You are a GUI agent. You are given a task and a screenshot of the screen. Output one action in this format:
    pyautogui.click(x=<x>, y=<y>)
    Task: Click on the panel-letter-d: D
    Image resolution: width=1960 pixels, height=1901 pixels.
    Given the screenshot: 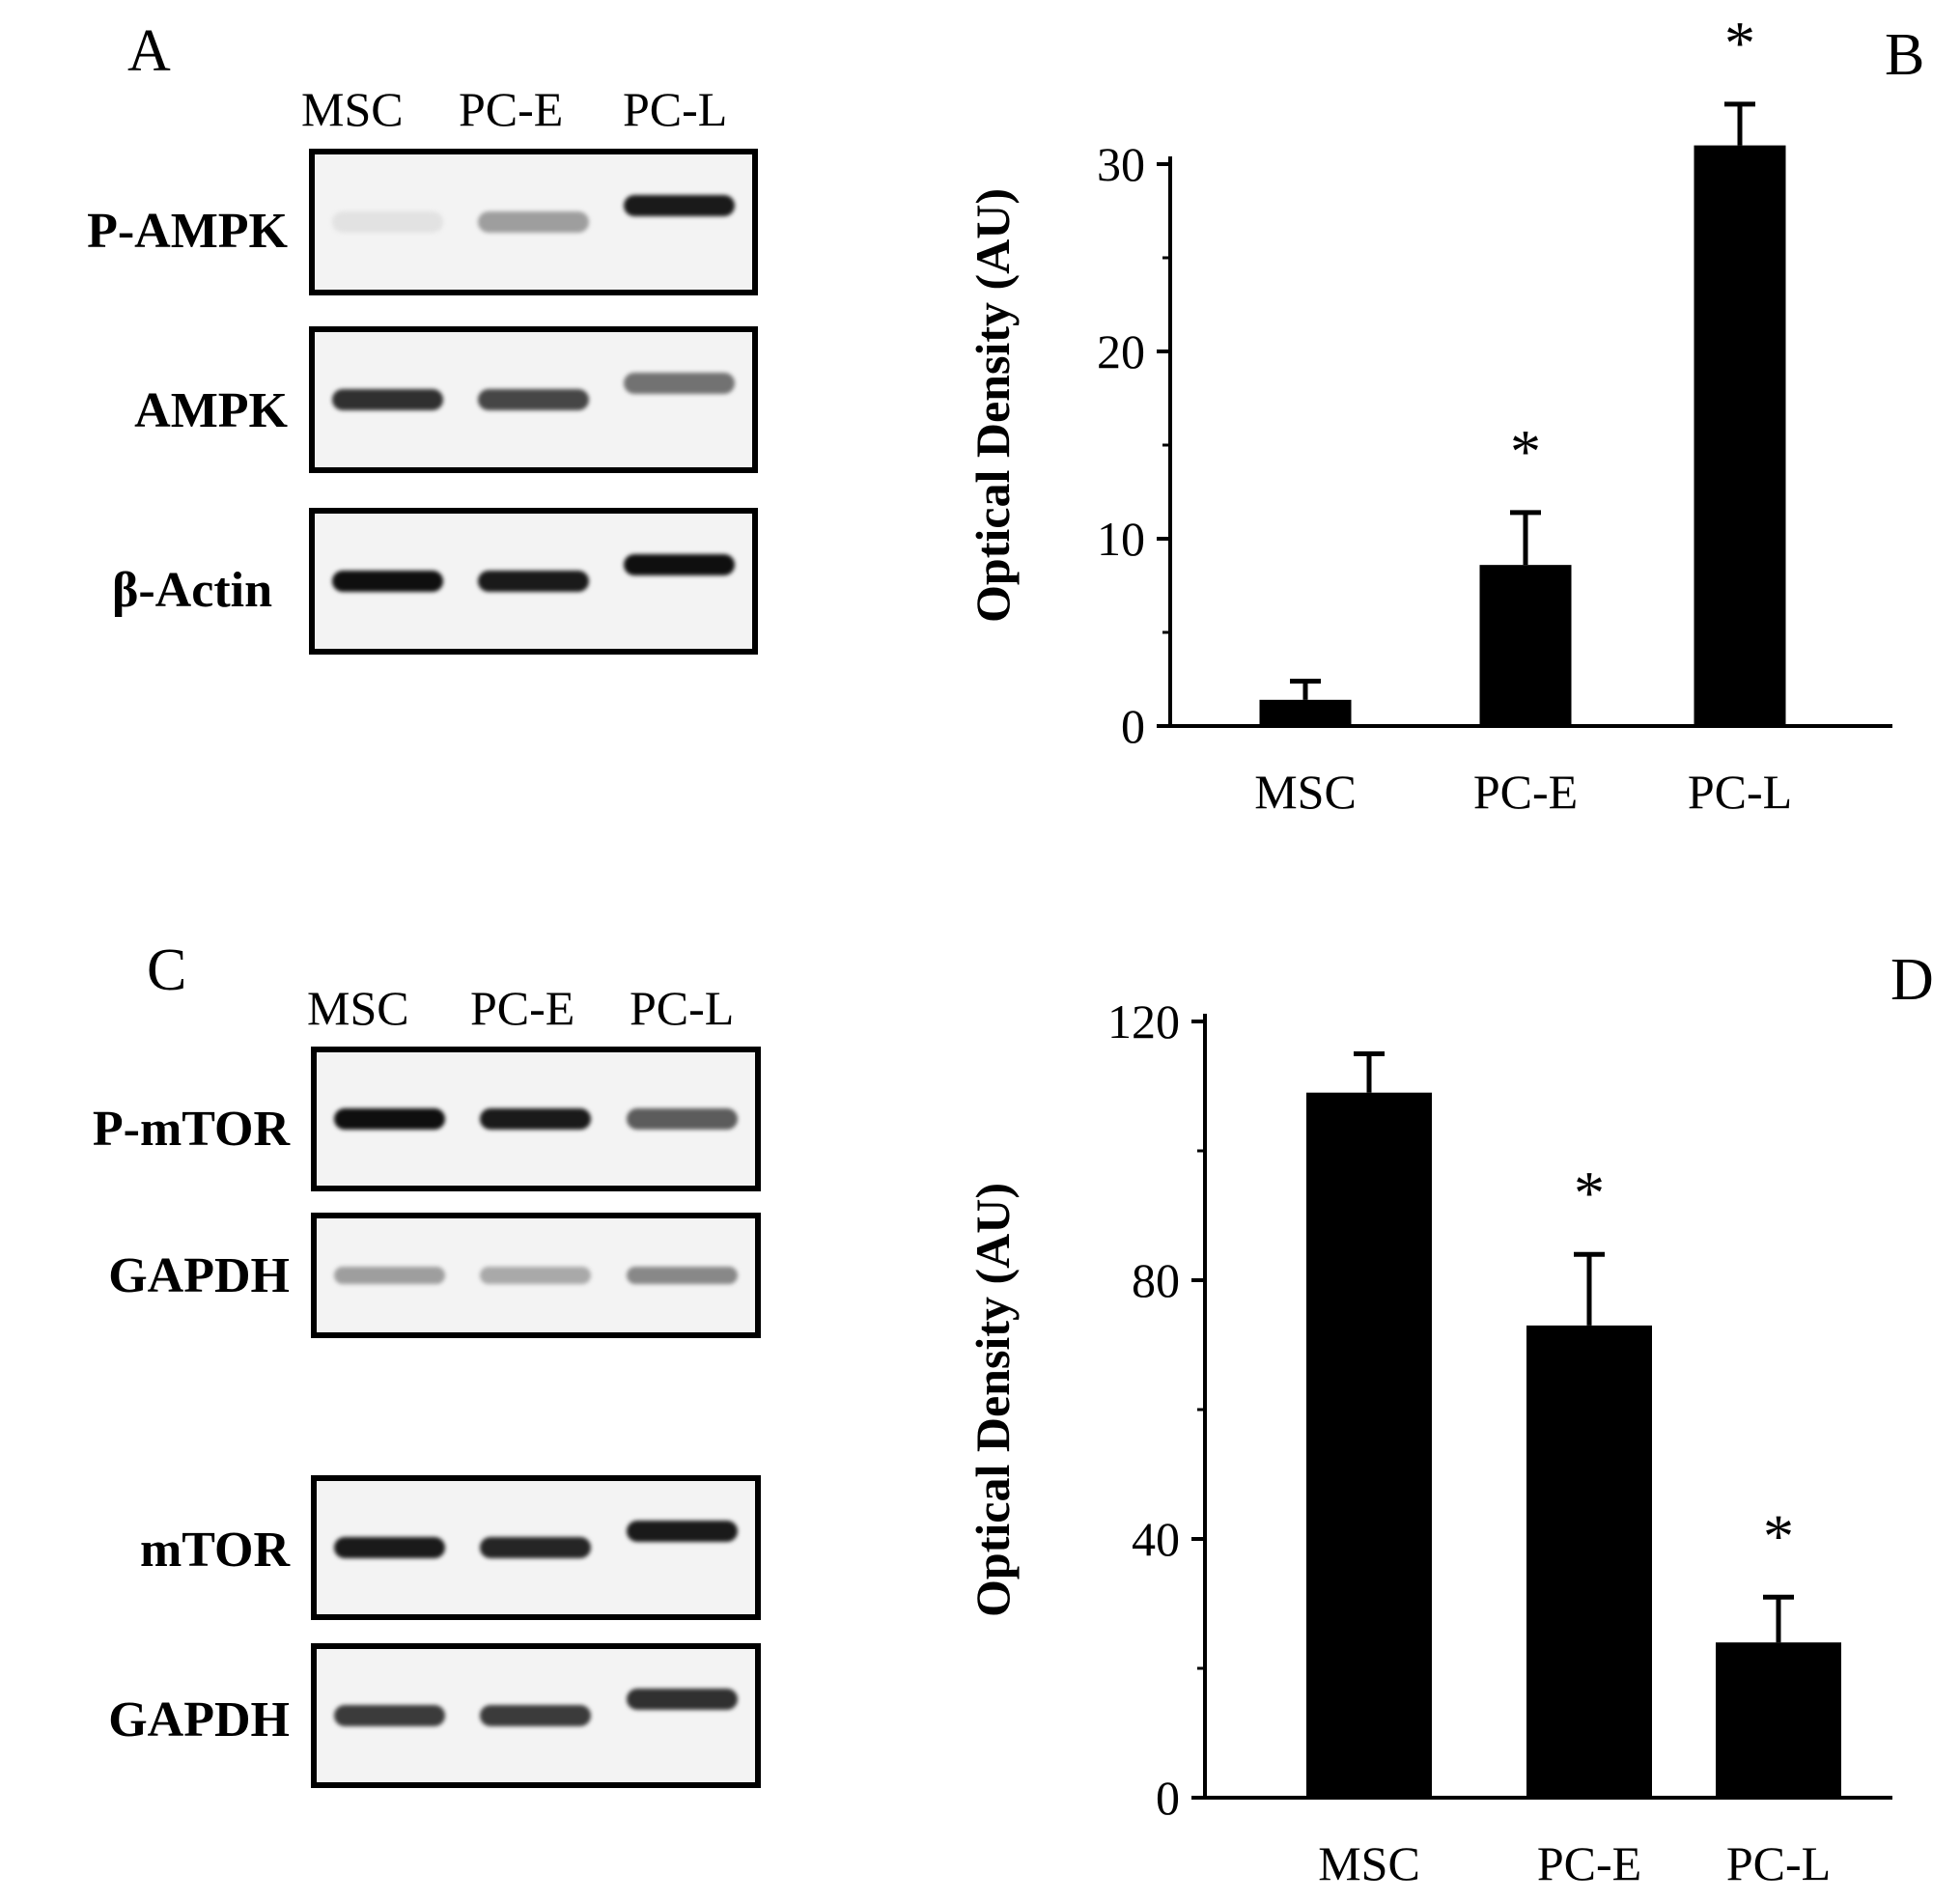 What is the action you would take?
    pyautogui.click(x=1912, y=980)
    